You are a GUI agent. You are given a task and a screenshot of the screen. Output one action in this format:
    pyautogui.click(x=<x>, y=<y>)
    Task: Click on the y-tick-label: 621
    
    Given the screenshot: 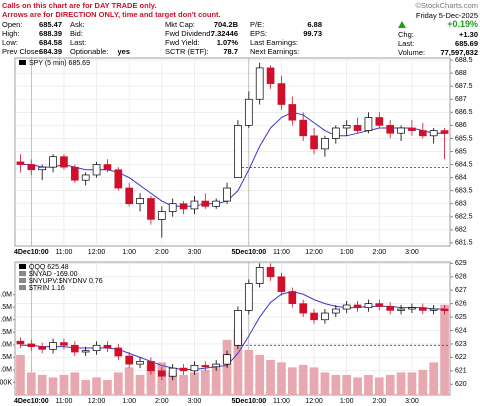 What is the action you would take?
    pyautogui.click(x=461, y=371)
    